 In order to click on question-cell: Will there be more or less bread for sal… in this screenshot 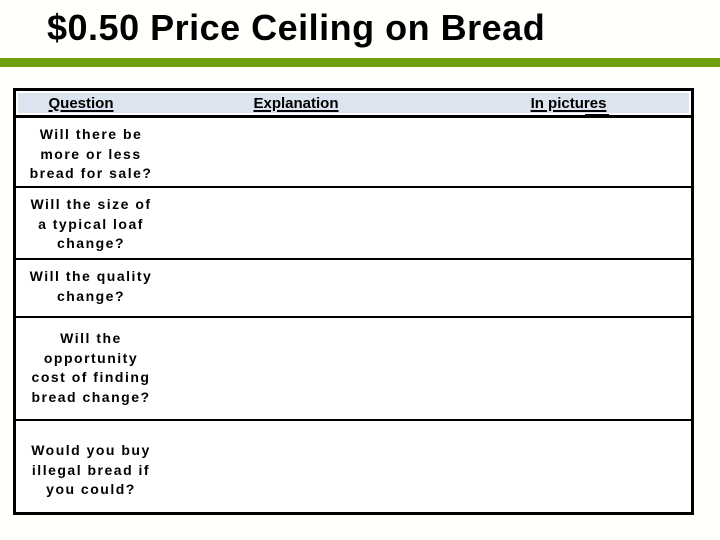, I will do `click(91, 153)`.